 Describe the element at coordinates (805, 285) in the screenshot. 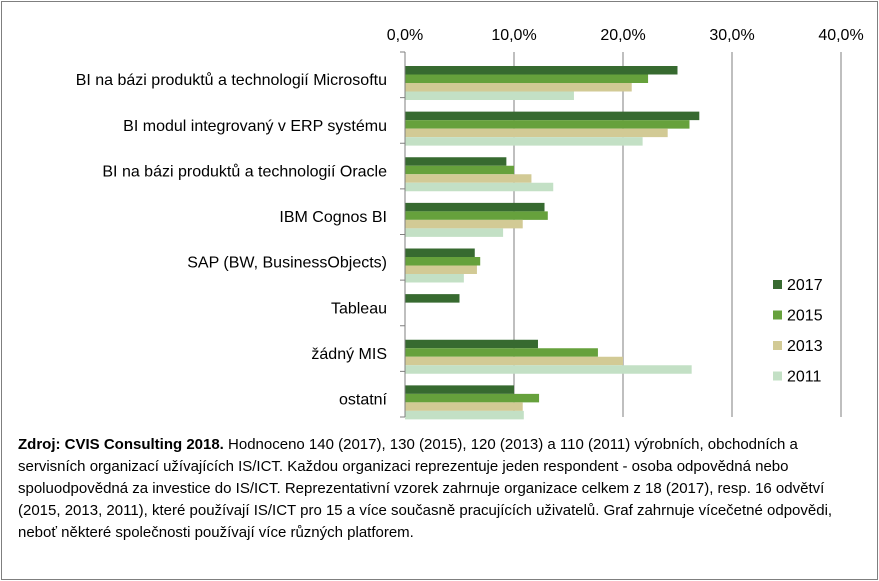

I see `legend-label-2017: 2017` at that location.